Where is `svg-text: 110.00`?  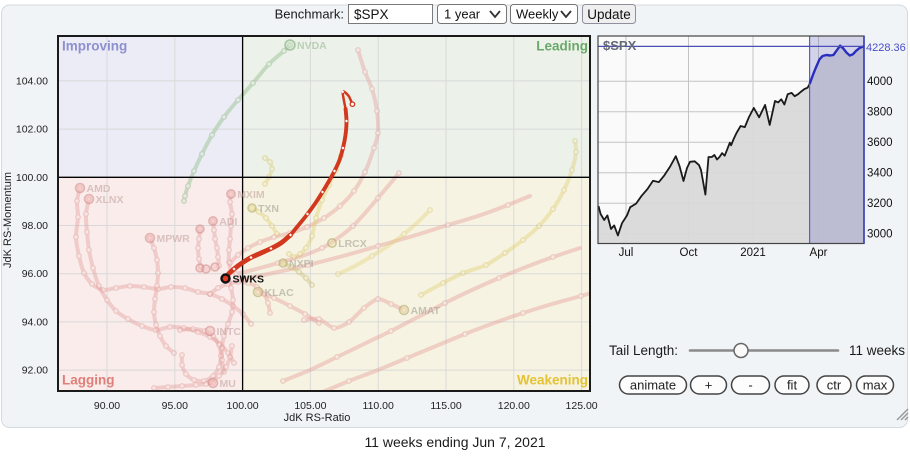 svg-text: 110.00 is located at coordinates (378, 406).